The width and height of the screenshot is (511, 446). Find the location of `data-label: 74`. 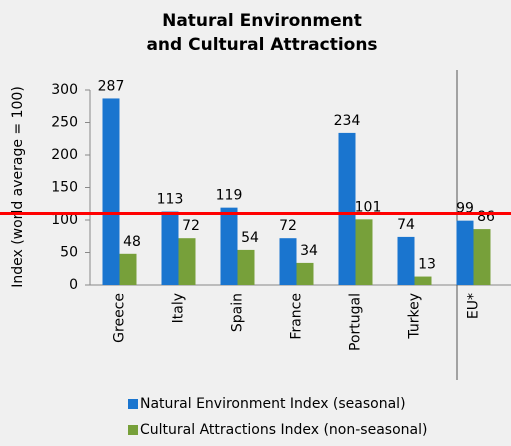

data-label: 74 is located at coordinates (406, 225).